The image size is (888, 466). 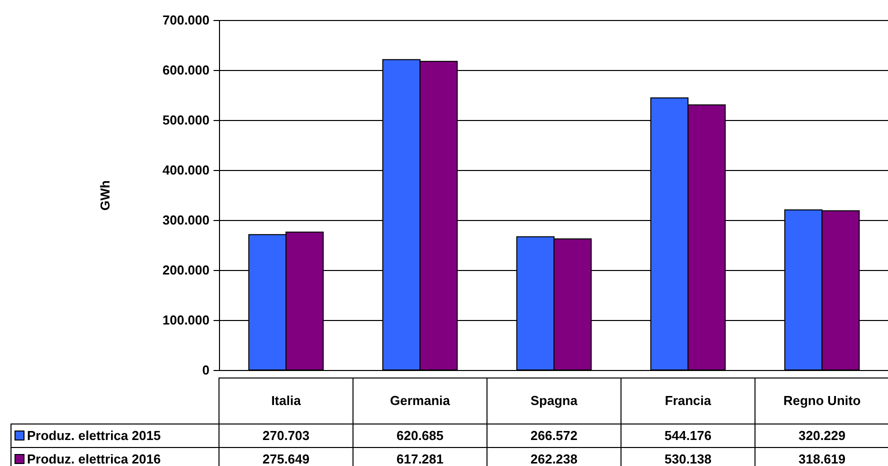 I want to click on data-label: 266.572, so click(x=554, y=435).